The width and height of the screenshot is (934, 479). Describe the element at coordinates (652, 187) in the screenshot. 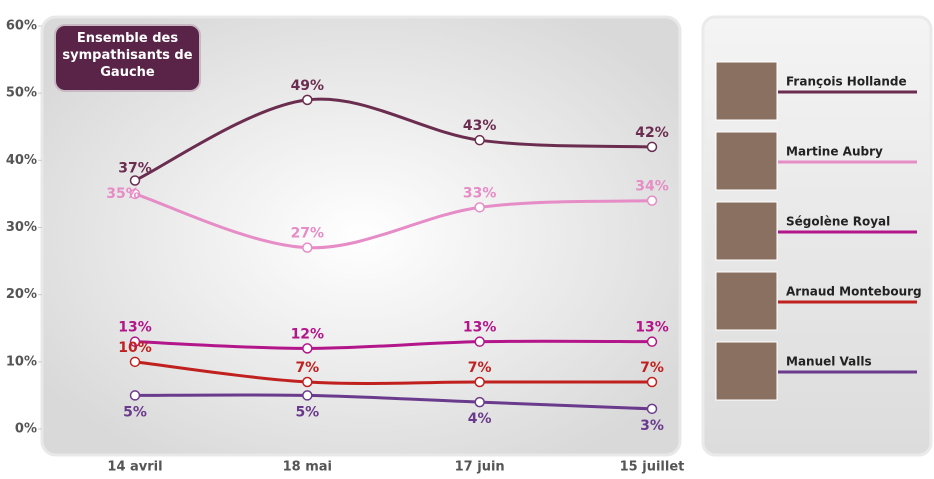

I see `value-label: 34%` at that location.